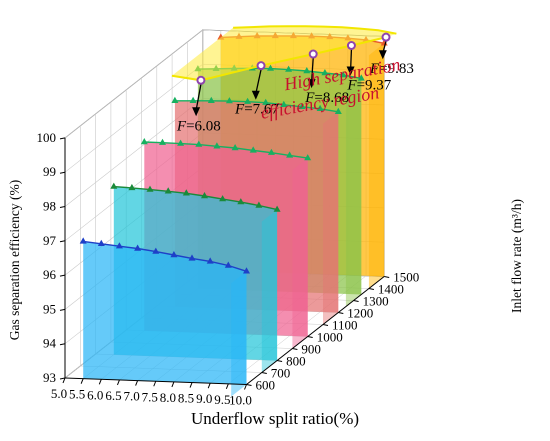  Describe the element at coordinates (279, 59) in the screenshot. I see `region-boundary` at that location.